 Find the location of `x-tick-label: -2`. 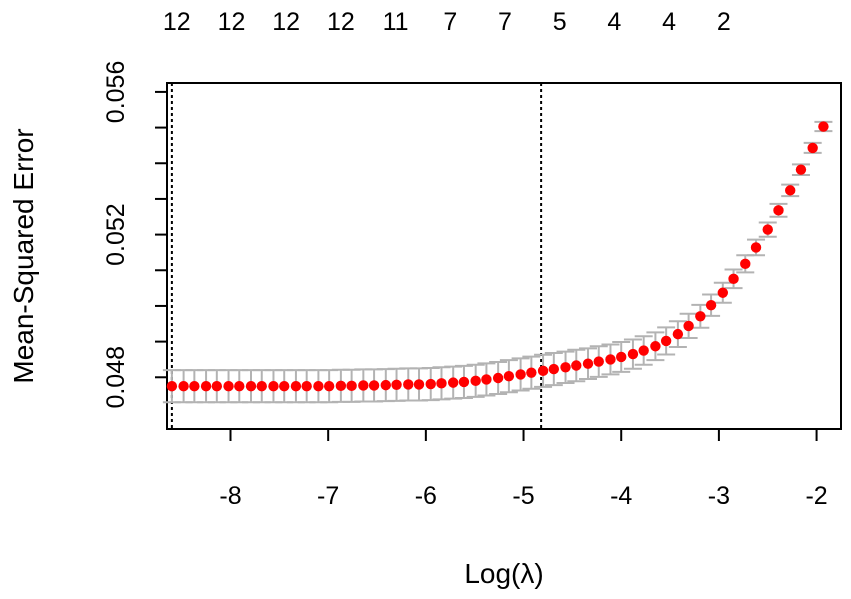

x-tick-label: -2 is located at coordinates (816, 496).